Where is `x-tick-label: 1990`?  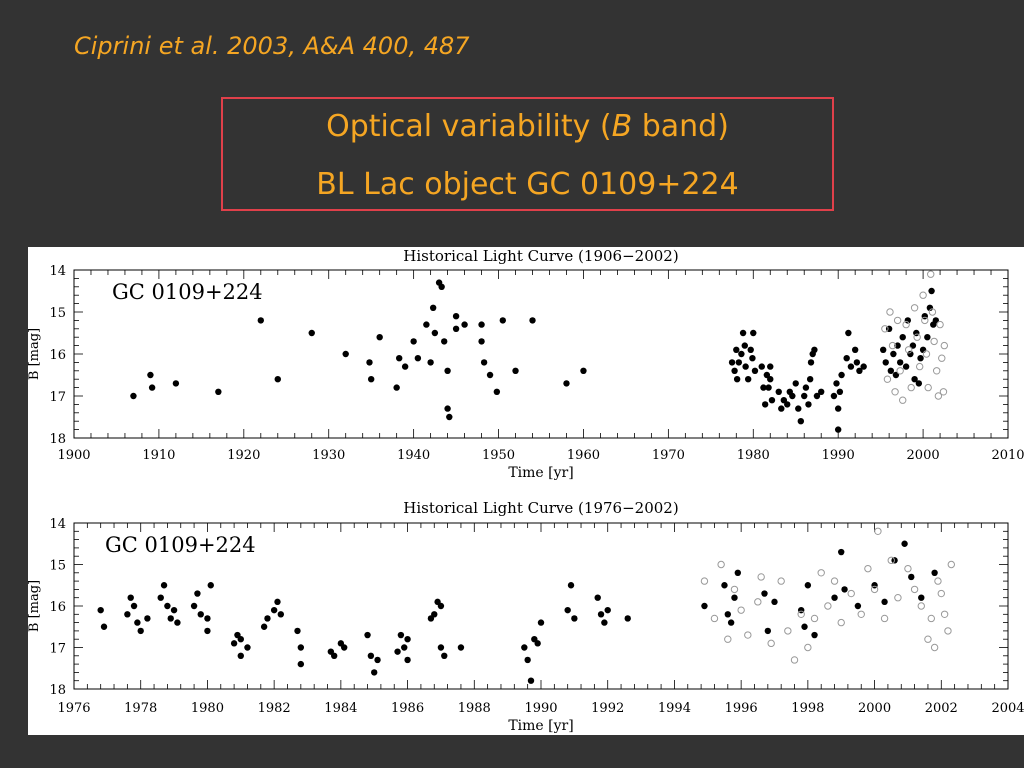
x-tick-label: 1990 is located at coordinates (540, 708).